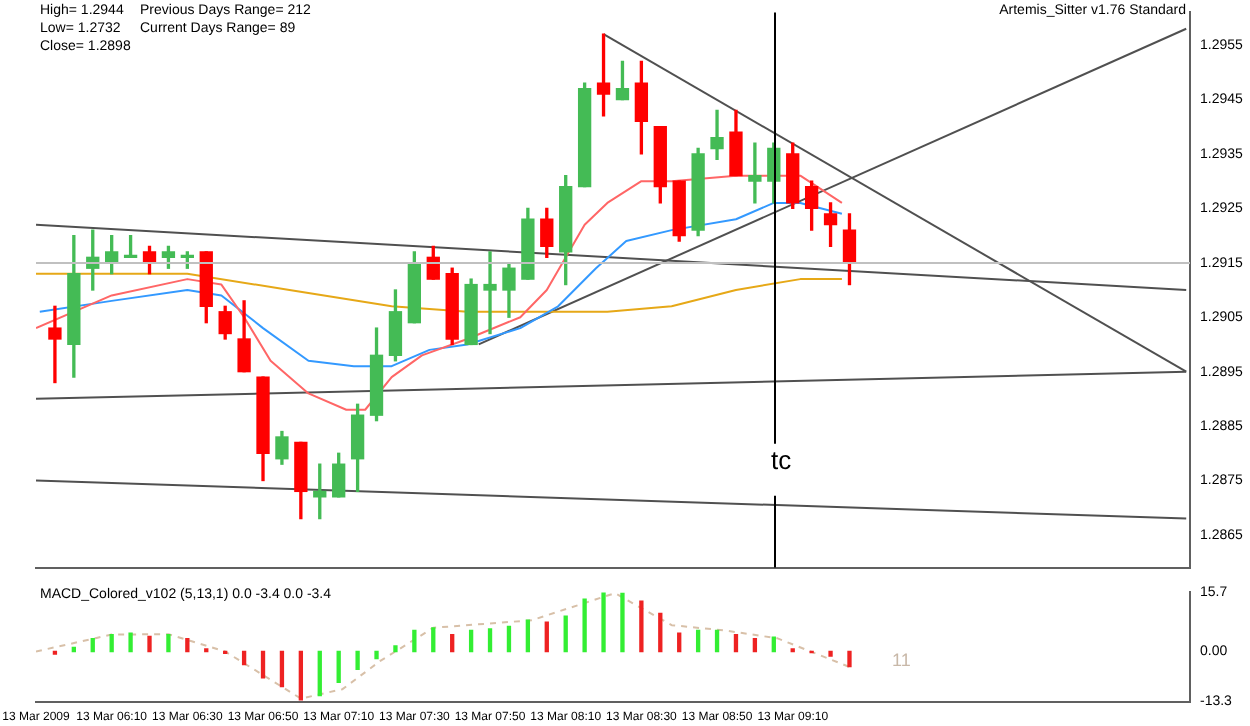  What do you see at coordinates (782, 459) in the screenshot?
I see `ref-line-label: tc` at bounding box center [782, 459].